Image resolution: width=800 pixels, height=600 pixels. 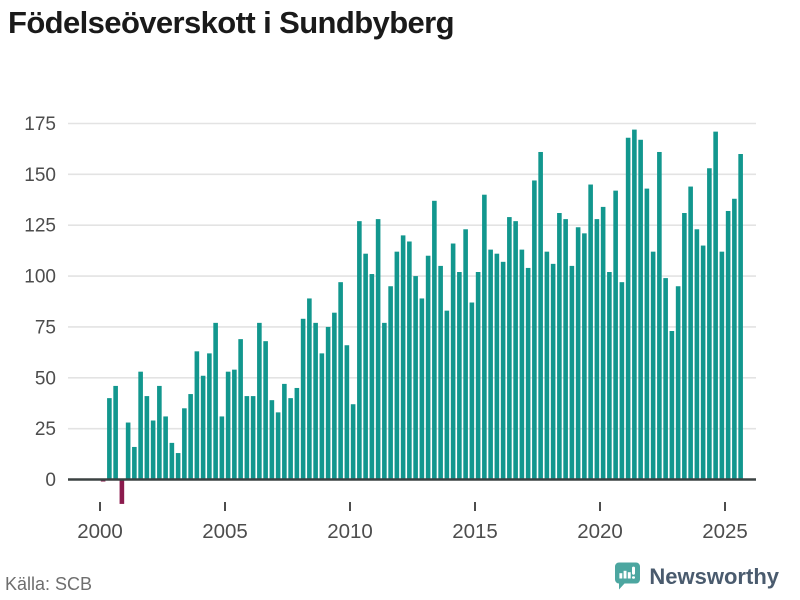 I want to click on svg-text: 150, so click(x=40, y=175).